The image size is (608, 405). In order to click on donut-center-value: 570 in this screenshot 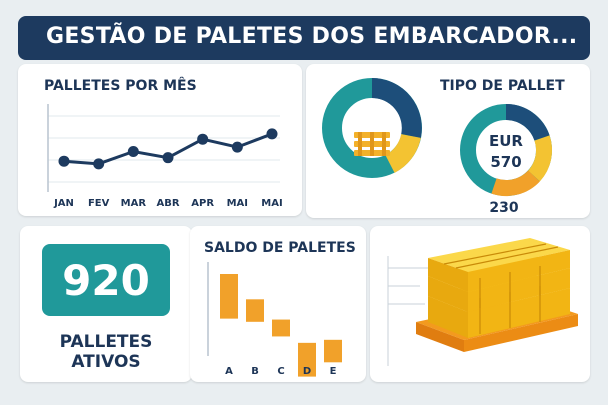, I will do `click(505, 162)`.